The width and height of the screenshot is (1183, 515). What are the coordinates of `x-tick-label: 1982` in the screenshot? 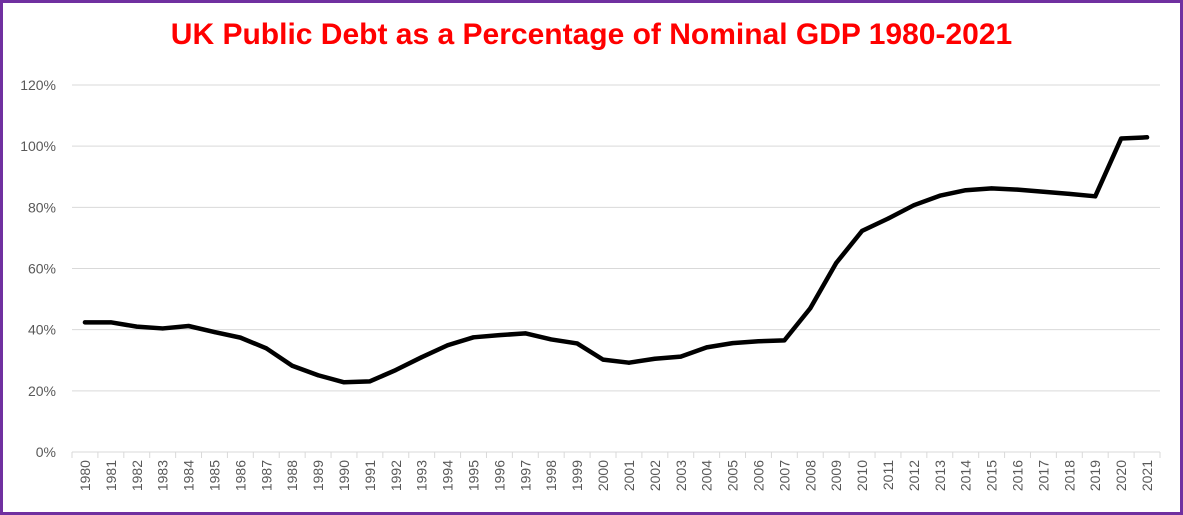 It's located at (137, 475).